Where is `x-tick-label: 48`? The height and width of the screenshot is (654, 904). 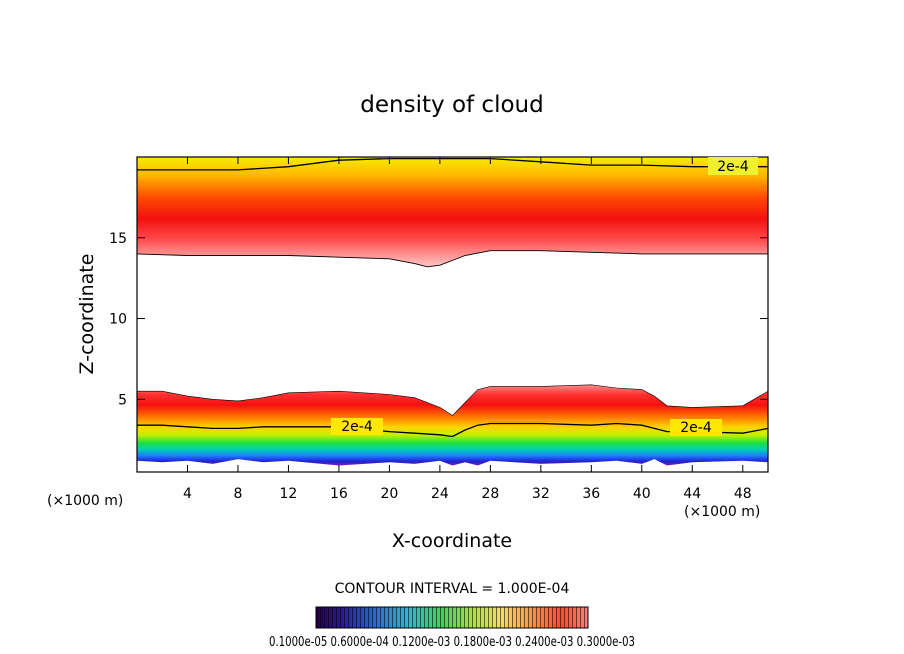 x-tick-label: 48 is located at coordinates (743, 494).